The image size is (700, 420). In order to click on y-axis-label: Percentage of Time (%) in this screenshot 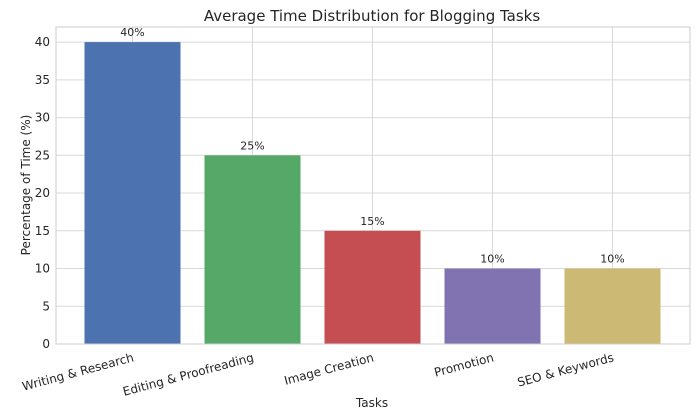, I will do `click(26, 185)`.